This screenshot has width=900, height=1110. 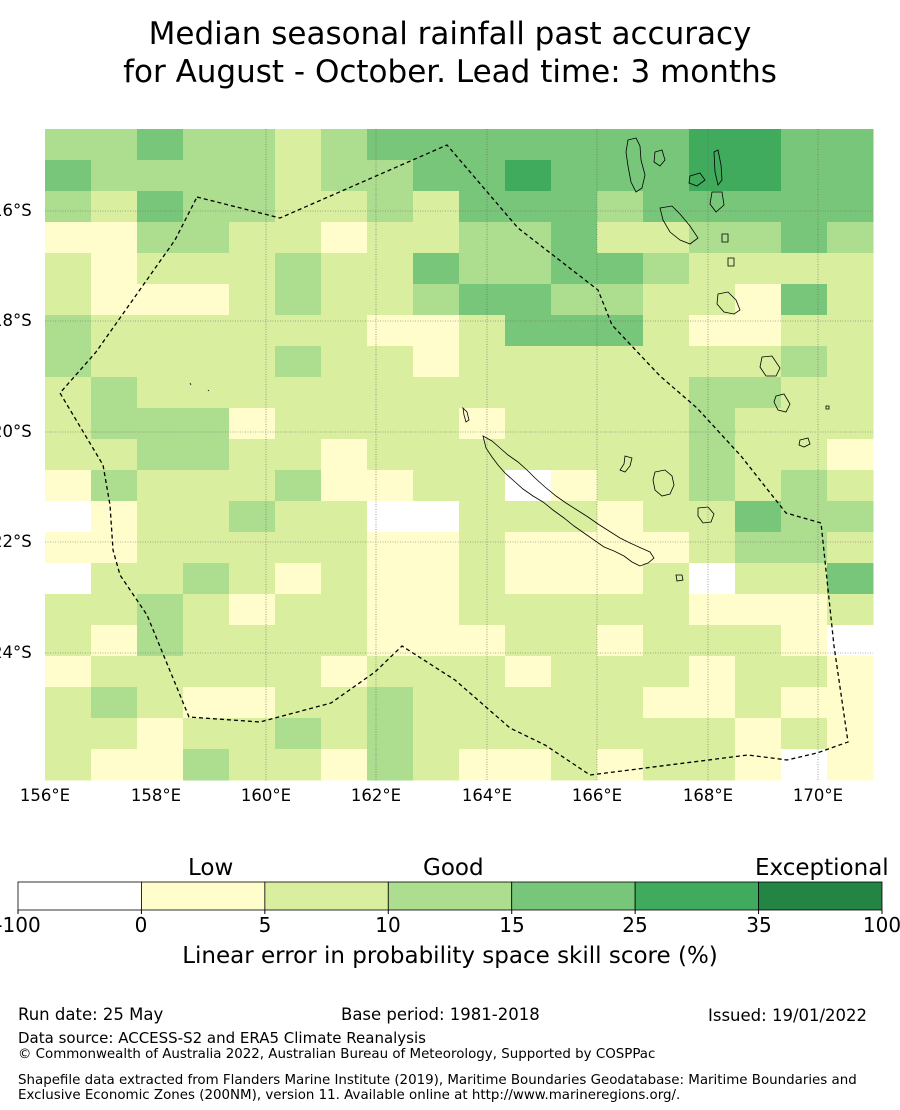 I want to click on shepherd-islands-coastline, so click(x=731, y=262).